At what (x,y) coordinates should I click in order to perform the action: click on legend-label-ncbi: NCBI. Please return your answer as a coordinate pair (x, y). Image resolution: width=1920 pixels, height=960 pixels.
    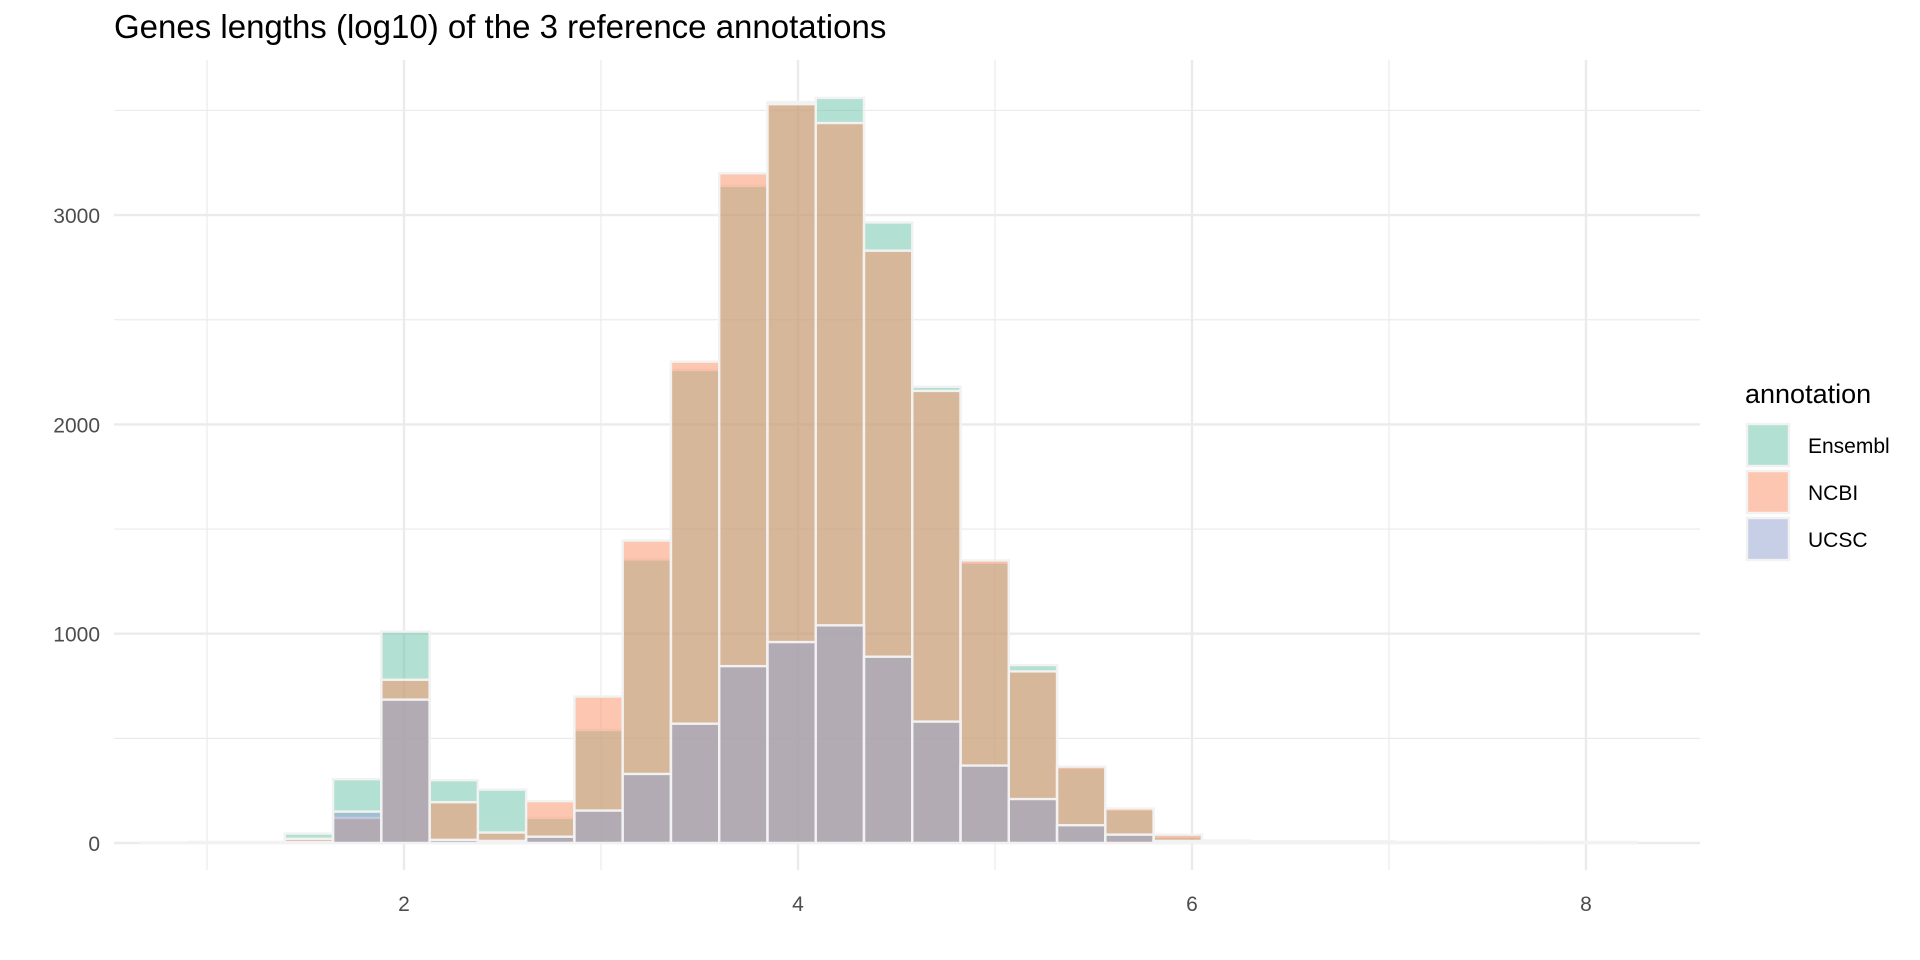
    Looking at the image, I should click on (1833, 493).